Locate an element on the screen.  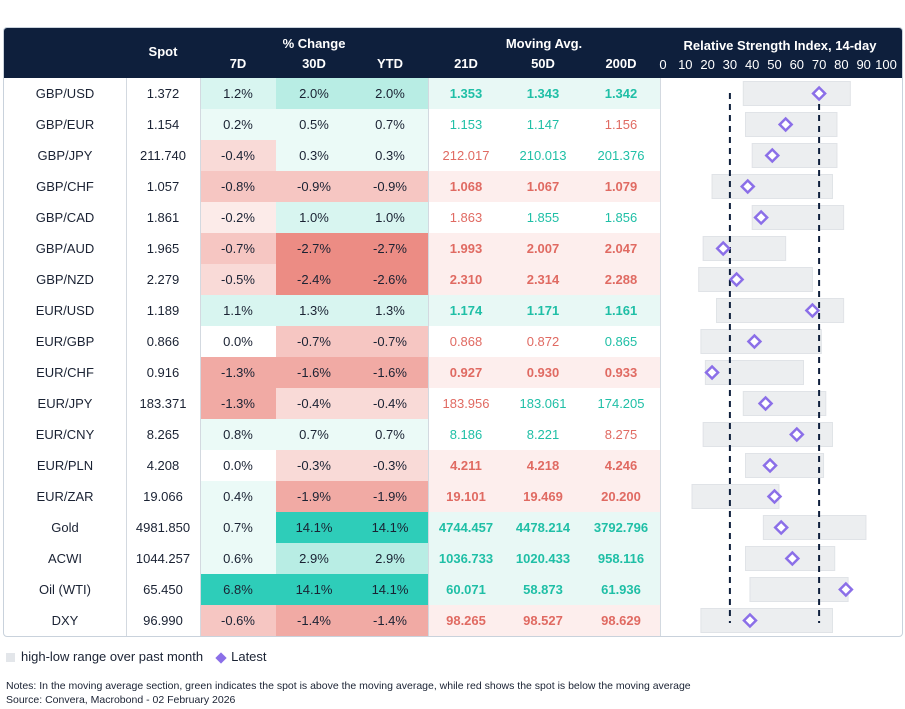
divider-ma is located at coordinates (660, 357).